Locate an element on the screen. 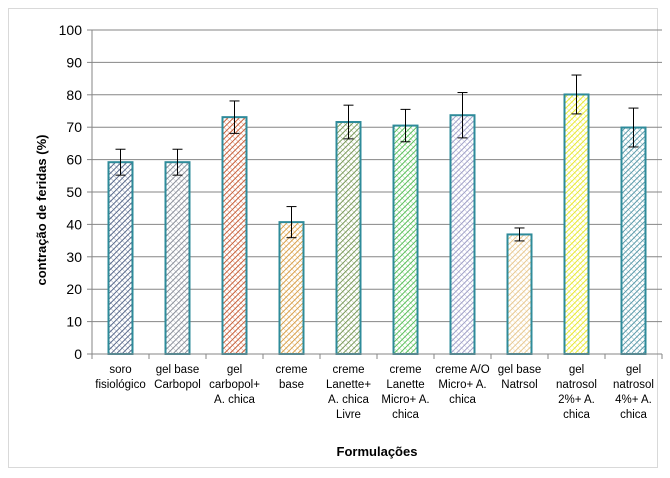  x-category-label: gel carbopol+ A. chica is located at coordinates (234, 385).